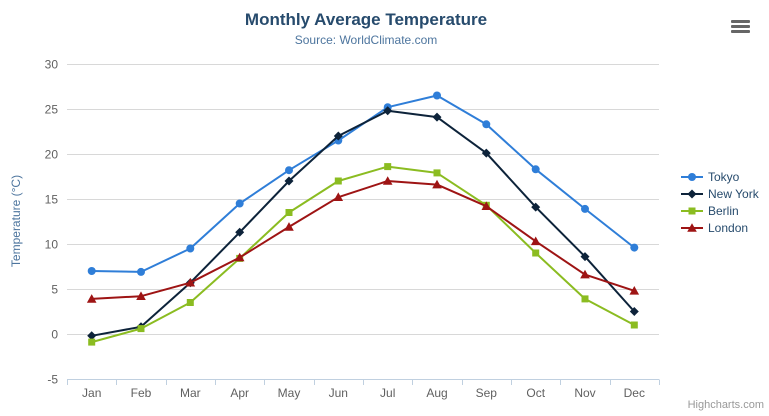 The image size is (769, 416). Describe the element at coordinates (54, 290) in the screenshot. I see `y-tick-label: 5` at that location.